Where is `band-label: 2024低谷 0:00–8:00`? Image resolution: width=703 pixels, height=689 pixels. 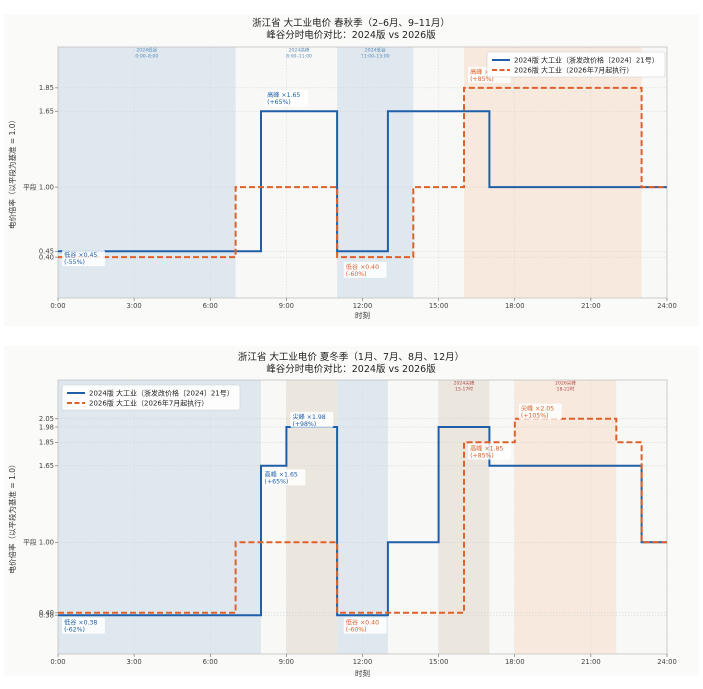
band-label: 2024低谷 0:00–8:00 is located at coordinates (146, 53).